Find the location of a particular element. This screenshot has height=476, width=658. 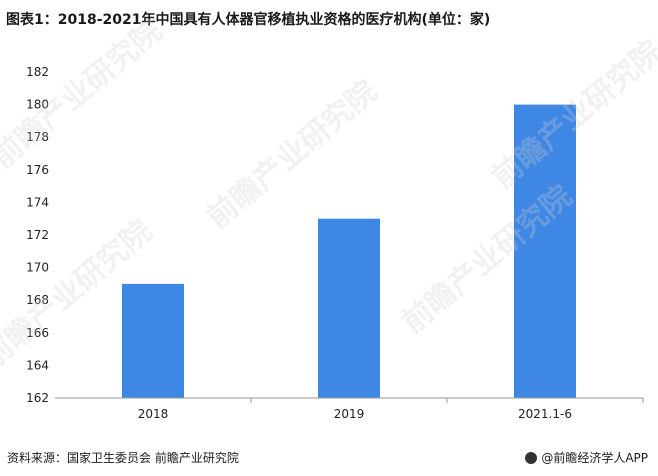

y-tick-label: 182 is located at coordinates (37, 72).